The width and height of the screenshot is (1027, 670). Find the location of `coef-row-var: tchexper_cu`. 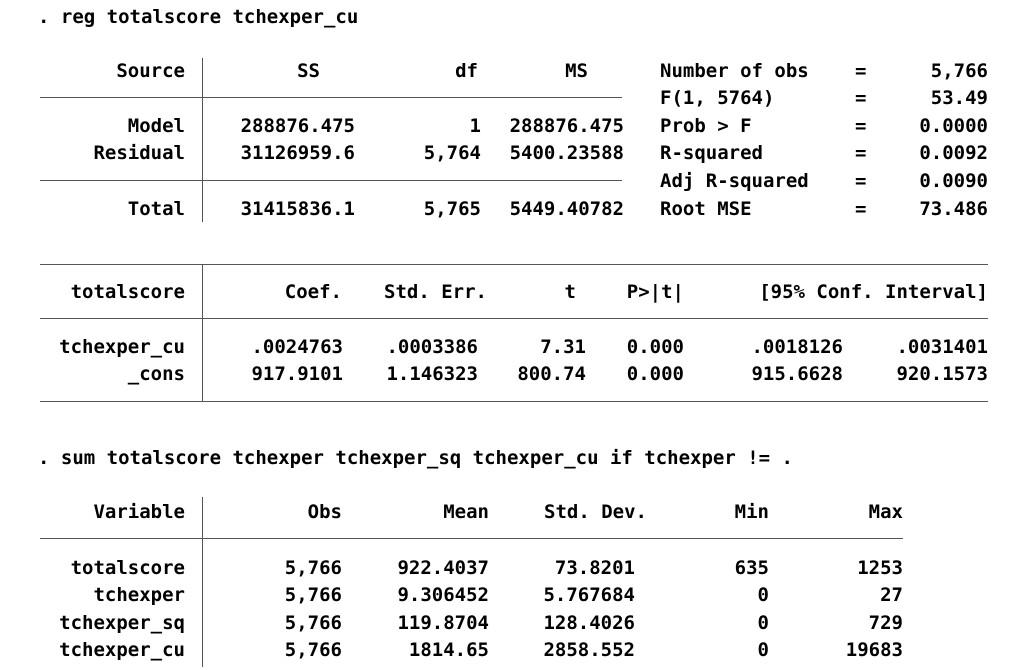

coef-row-var: tchexper_cu is located at coordinates (122, 347).